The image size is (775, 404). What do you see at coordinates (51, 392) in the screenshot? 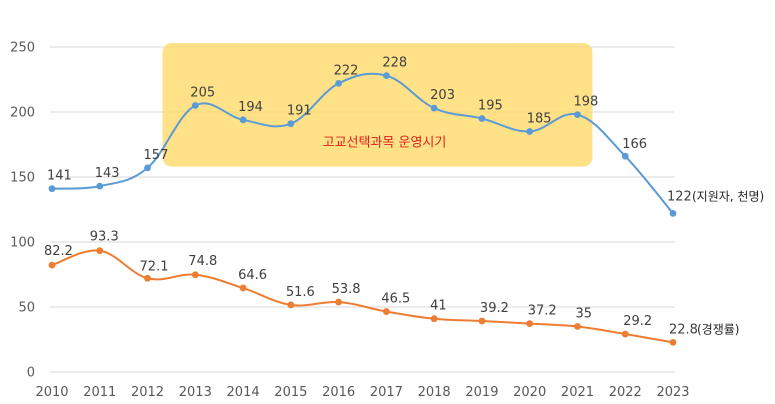
I see `x-tick-label: 2010` at bounding box center [51, 392].